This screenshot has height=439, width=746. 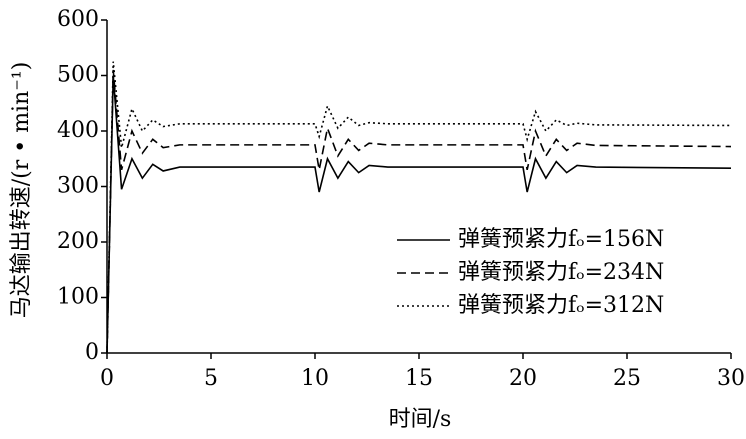 What do you see at coordinates (78, 186) in the screenshot?
I see `y-tick-label: 300` at bounding box center [78, 186].